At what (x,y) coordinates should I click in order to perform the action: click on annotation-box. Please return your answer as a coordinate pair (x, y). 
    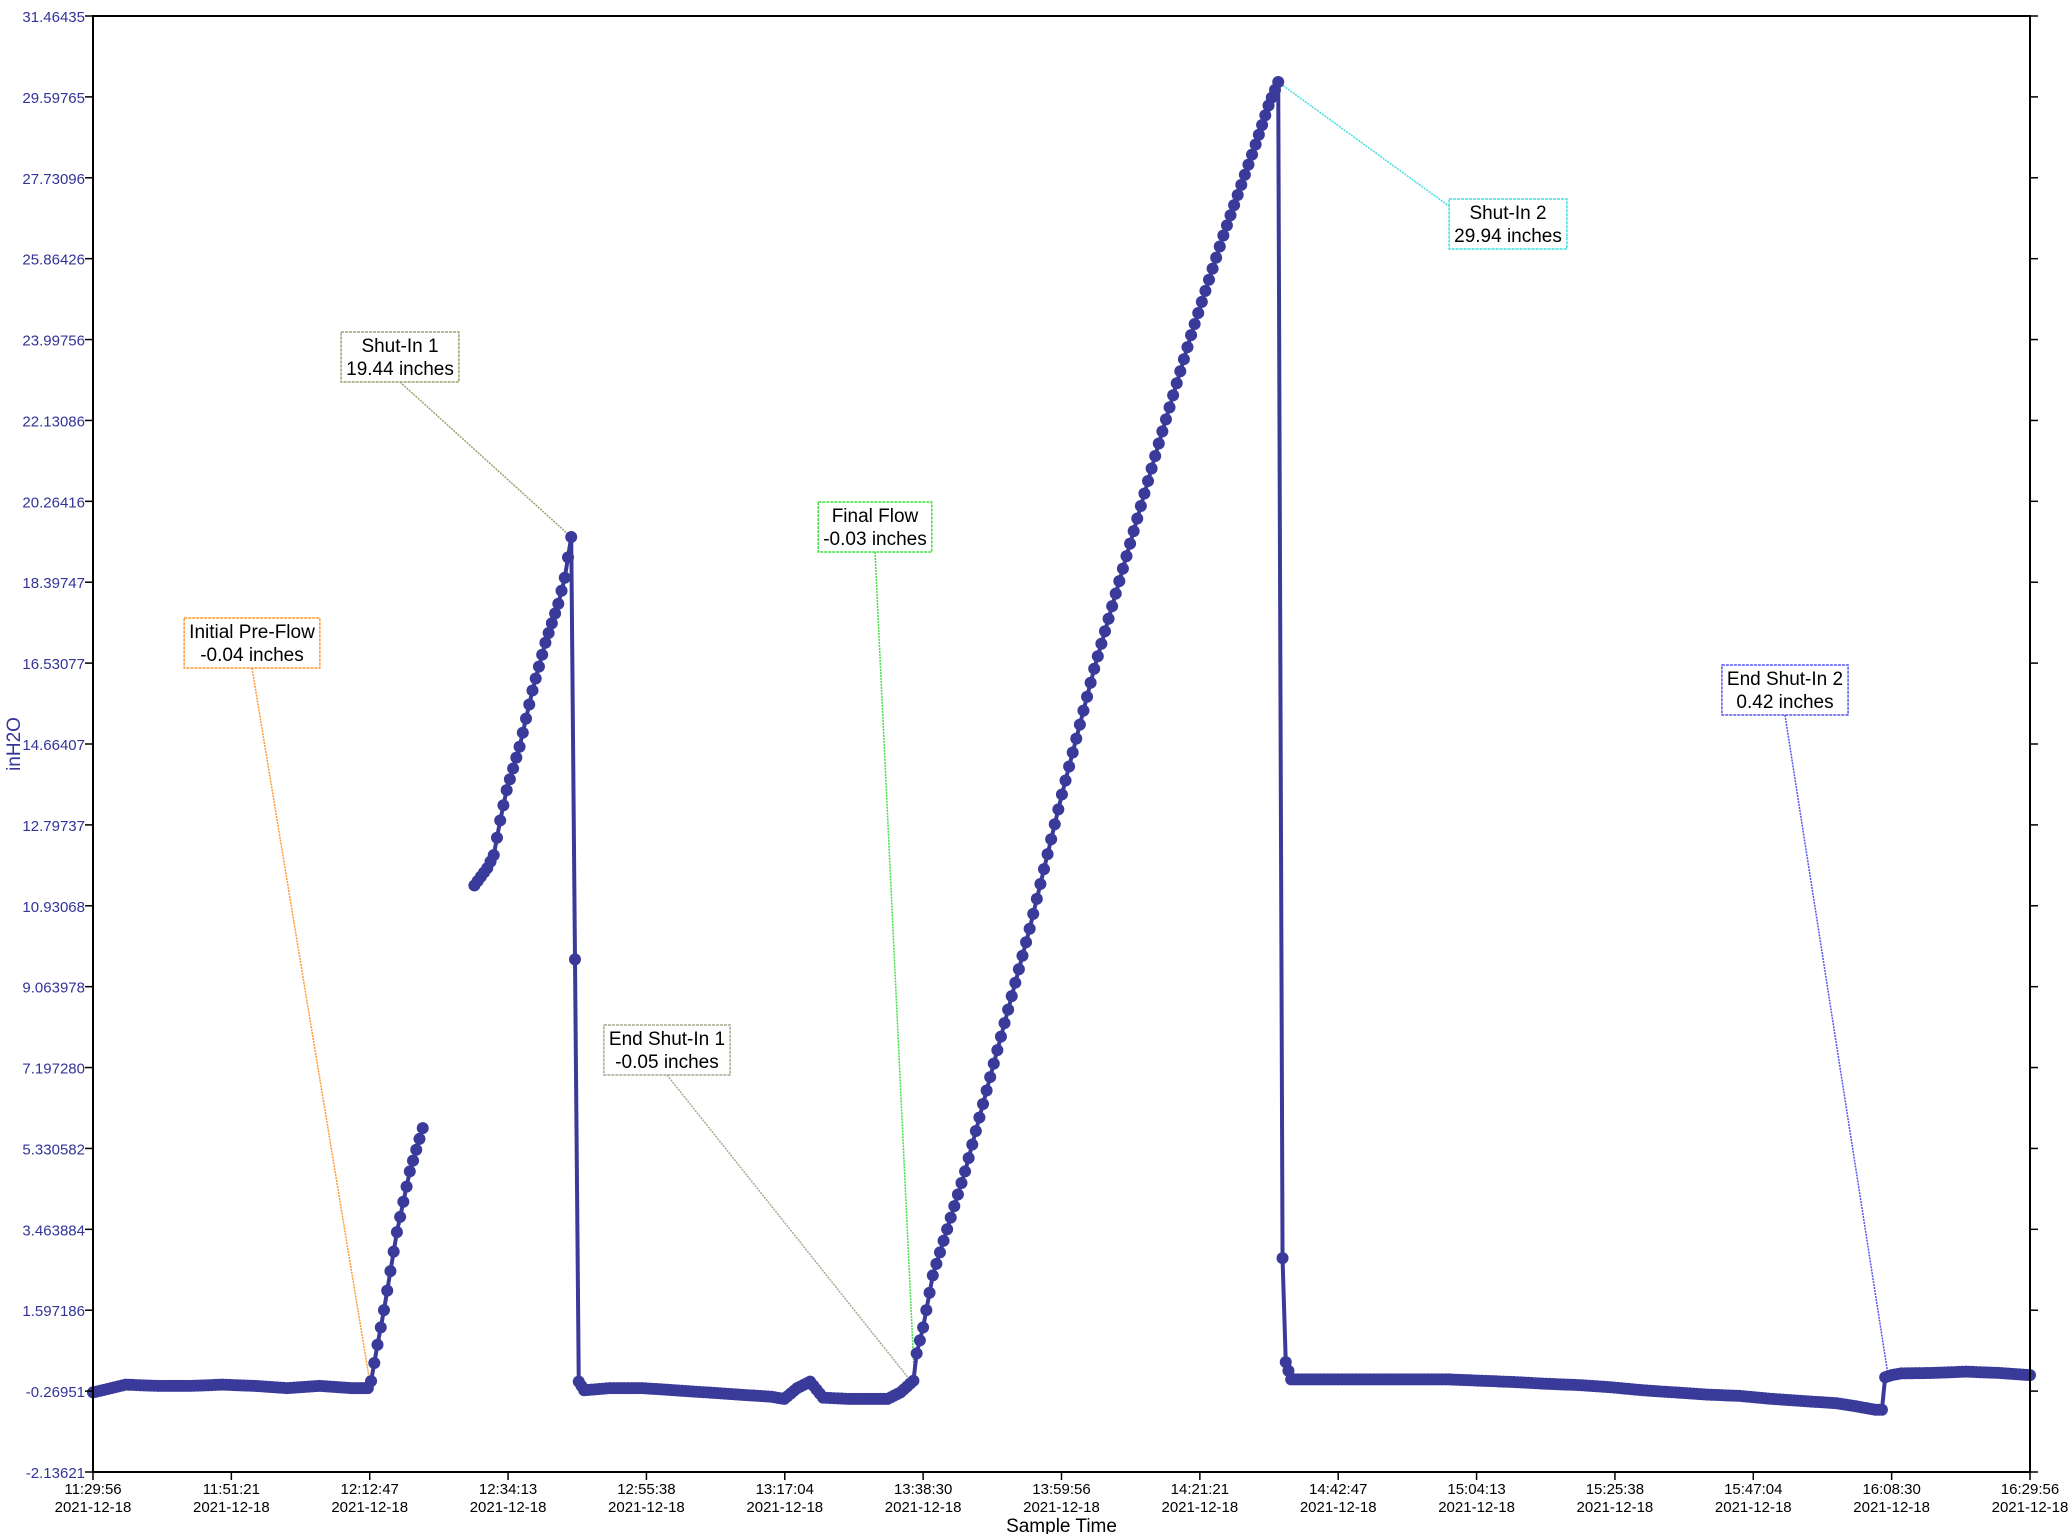
    Looking at the image, I should click on (667, 1050).